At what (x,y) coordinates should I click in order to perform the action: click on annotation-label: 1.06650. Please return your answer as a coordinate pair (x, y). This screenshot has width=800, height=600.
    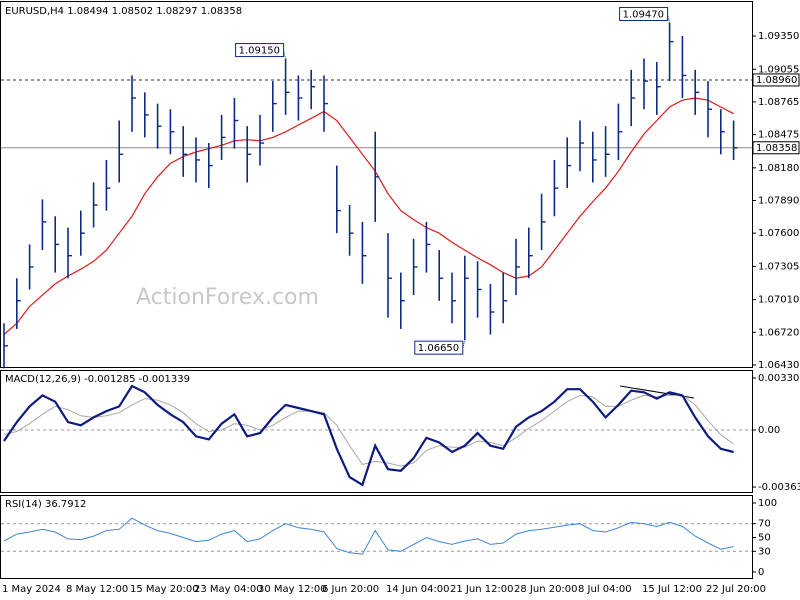
    Looking at the image, I should click on (438, 348).